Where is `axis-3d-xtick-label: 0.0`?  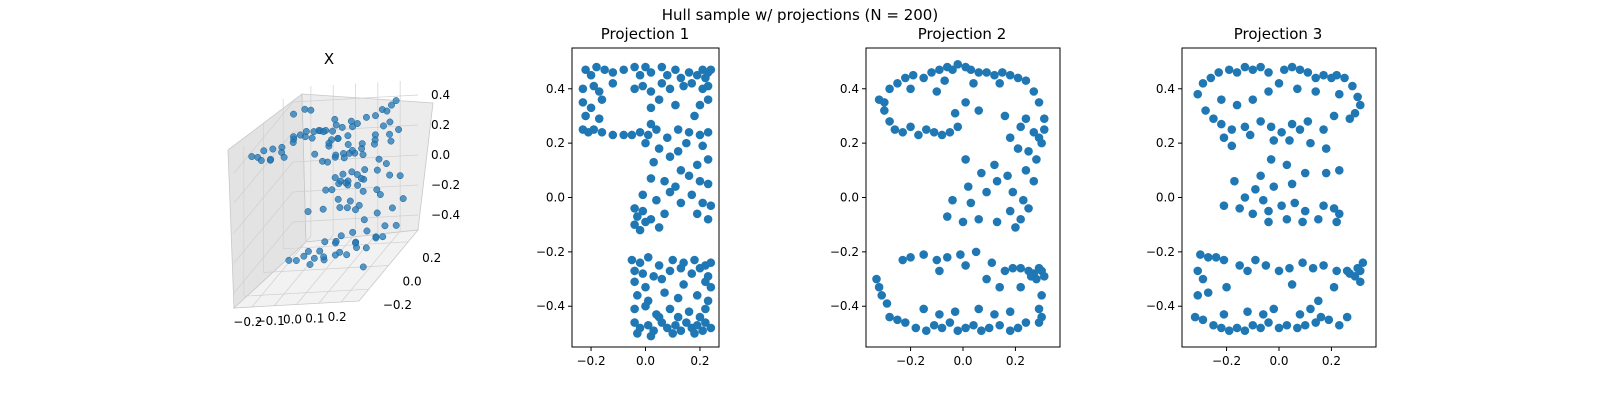
axis-3d-xtick-label: 0.0 is located at coordinates (292, 320).